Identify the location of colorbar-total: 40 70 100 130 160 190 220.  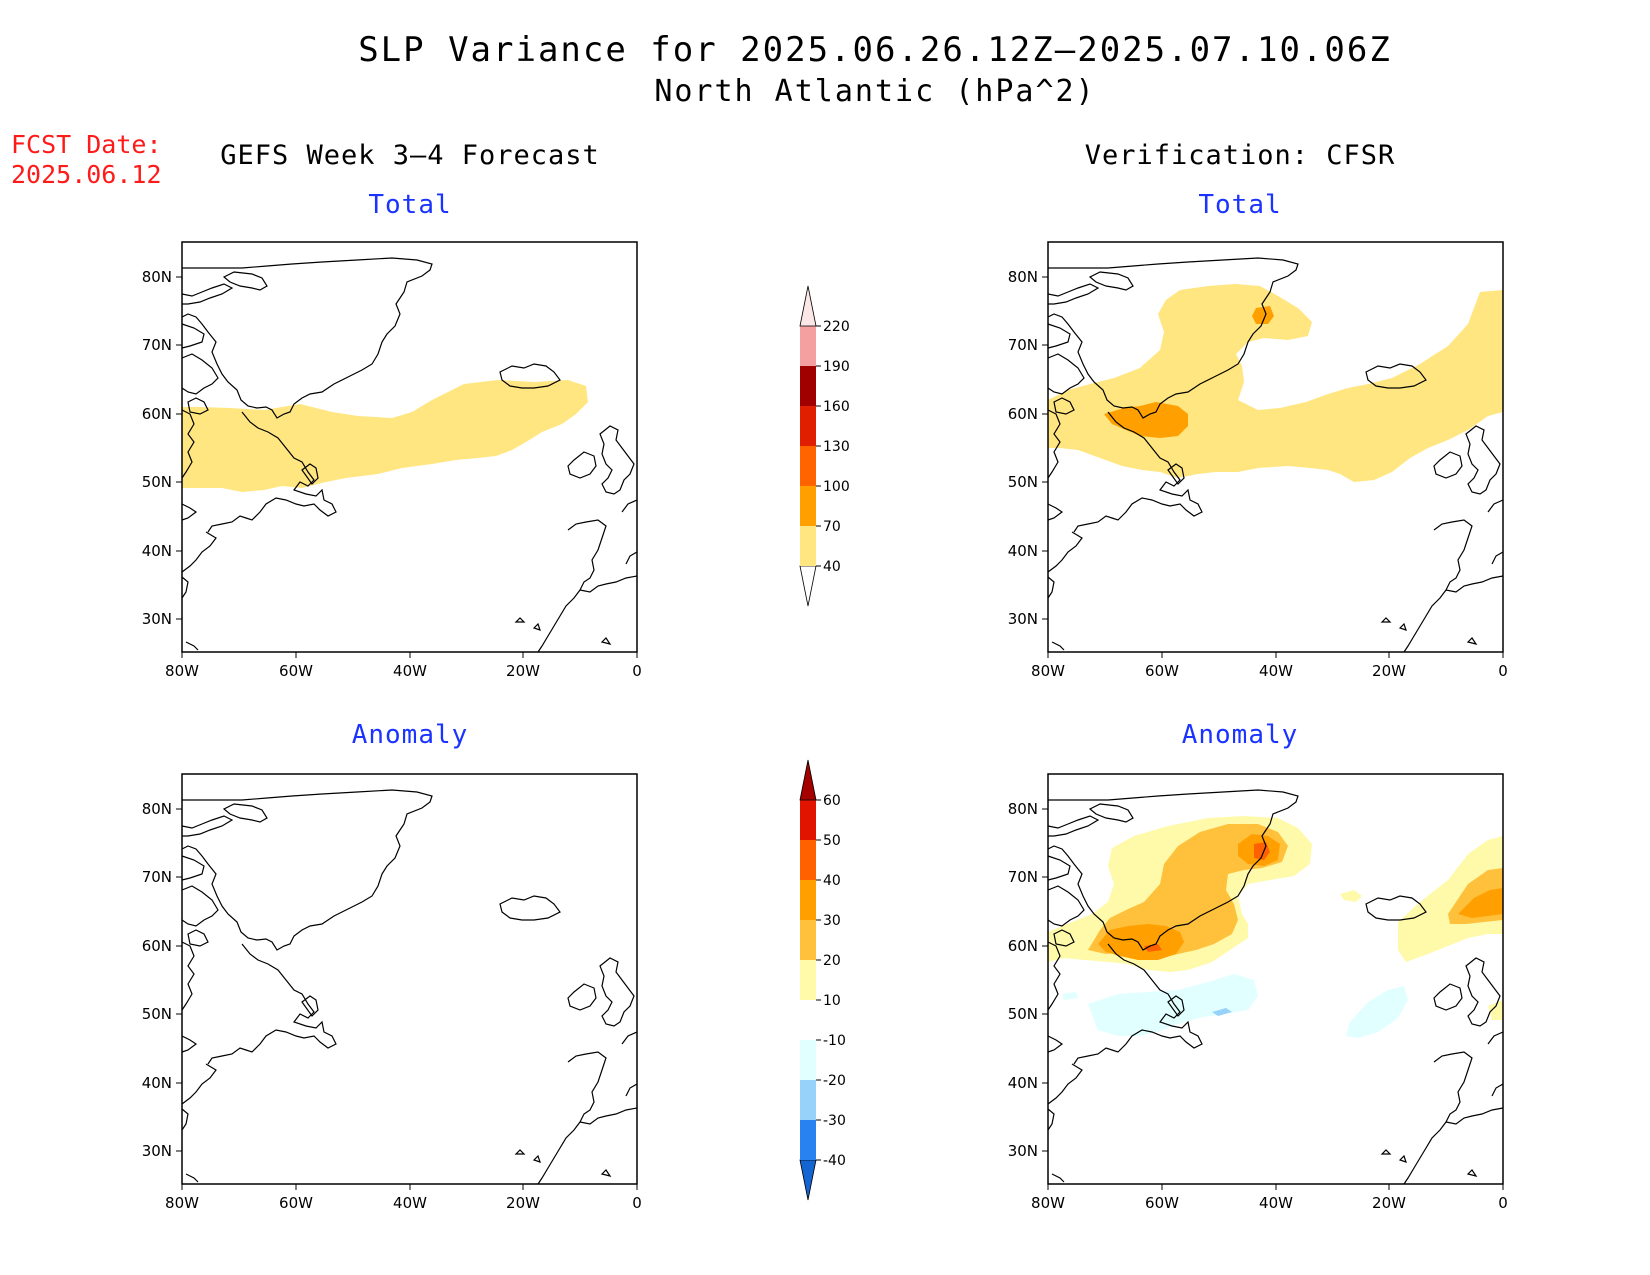
(824, 446).